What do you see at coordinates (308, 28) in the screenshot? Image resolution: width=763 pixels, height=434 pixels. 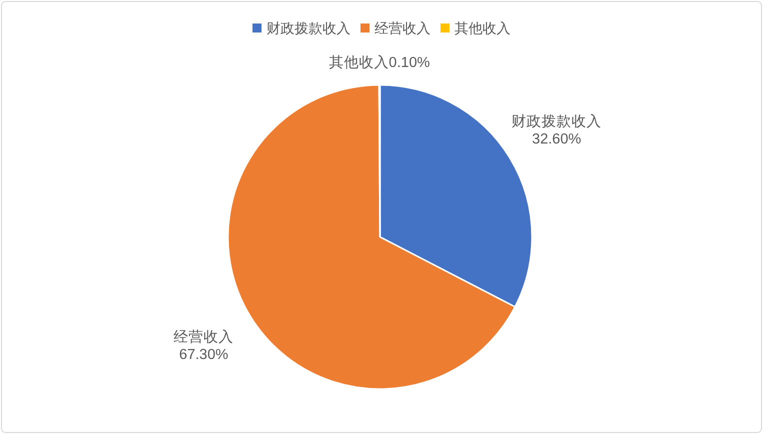 I see `legend-label: 财政拨款收入` at bounding box center [308, 28].